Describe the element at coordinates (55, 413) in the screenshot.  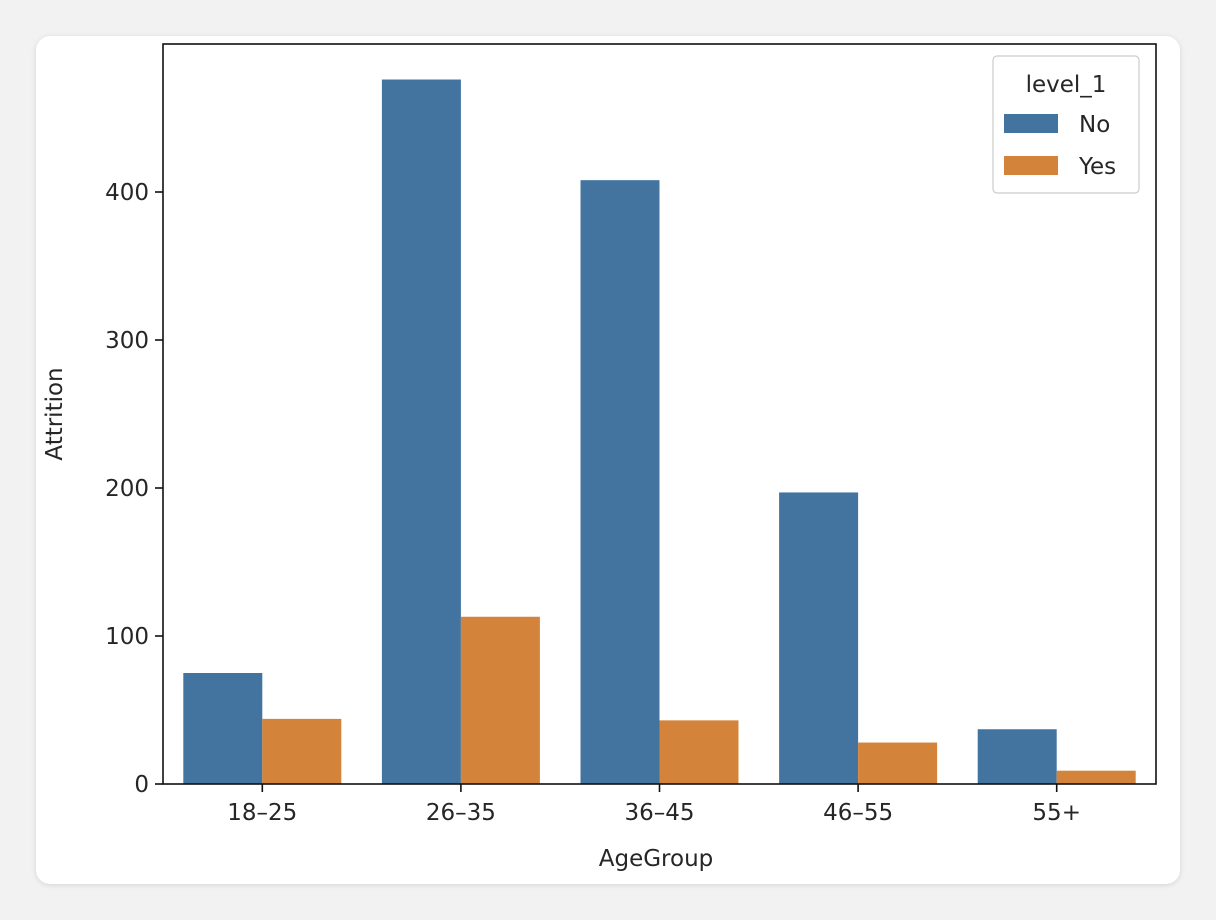
I see `y-axis-label: Attrition` at that location.